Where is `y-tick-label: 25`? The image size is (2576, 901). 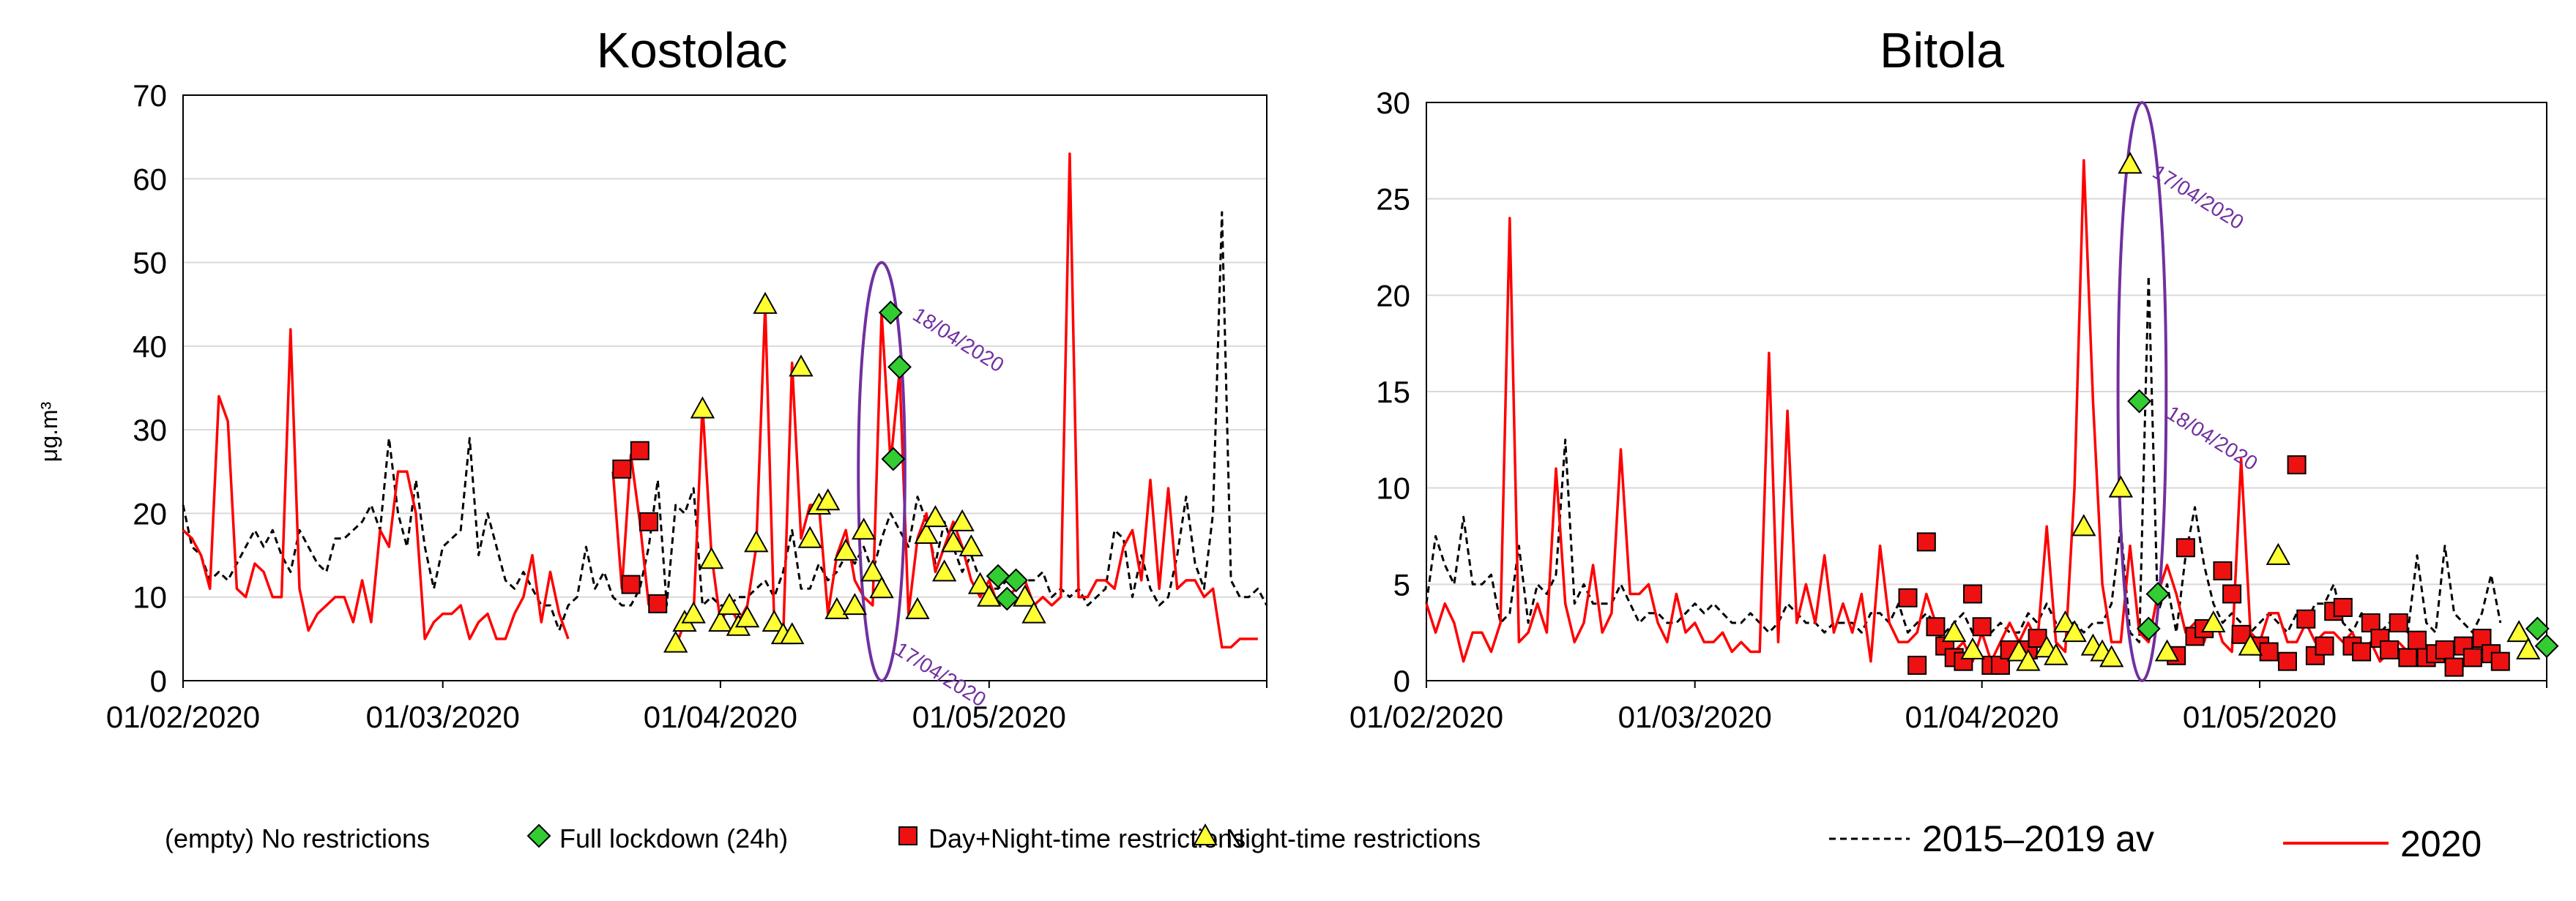
y-tick-label: 25 is located at coordinates (1393, 199).